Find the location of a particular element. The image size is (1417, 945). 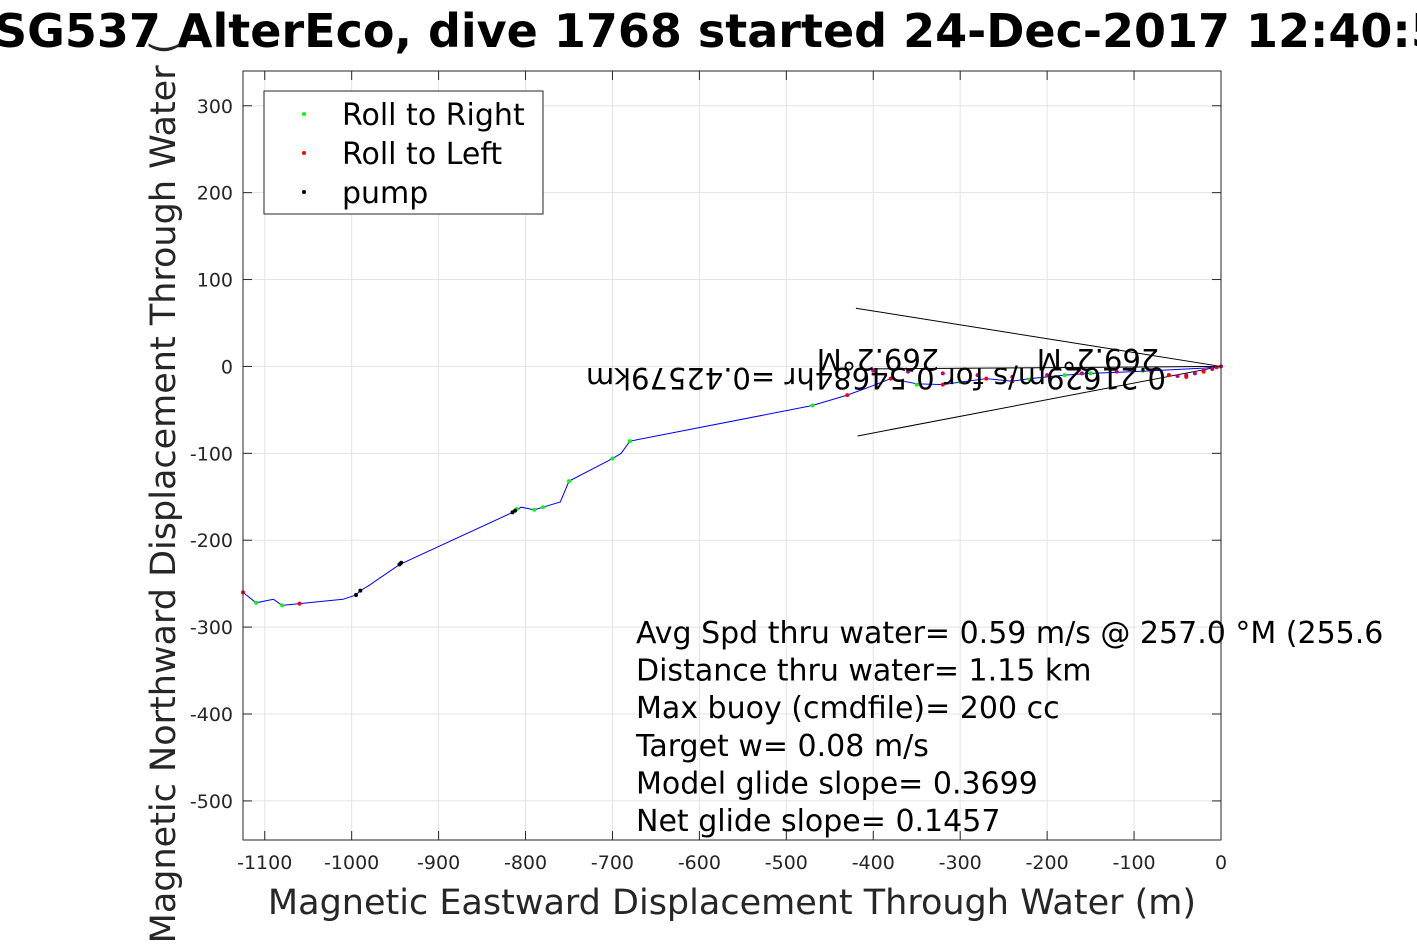

y-tick-label: -100 is located at coordinates (211, 454).